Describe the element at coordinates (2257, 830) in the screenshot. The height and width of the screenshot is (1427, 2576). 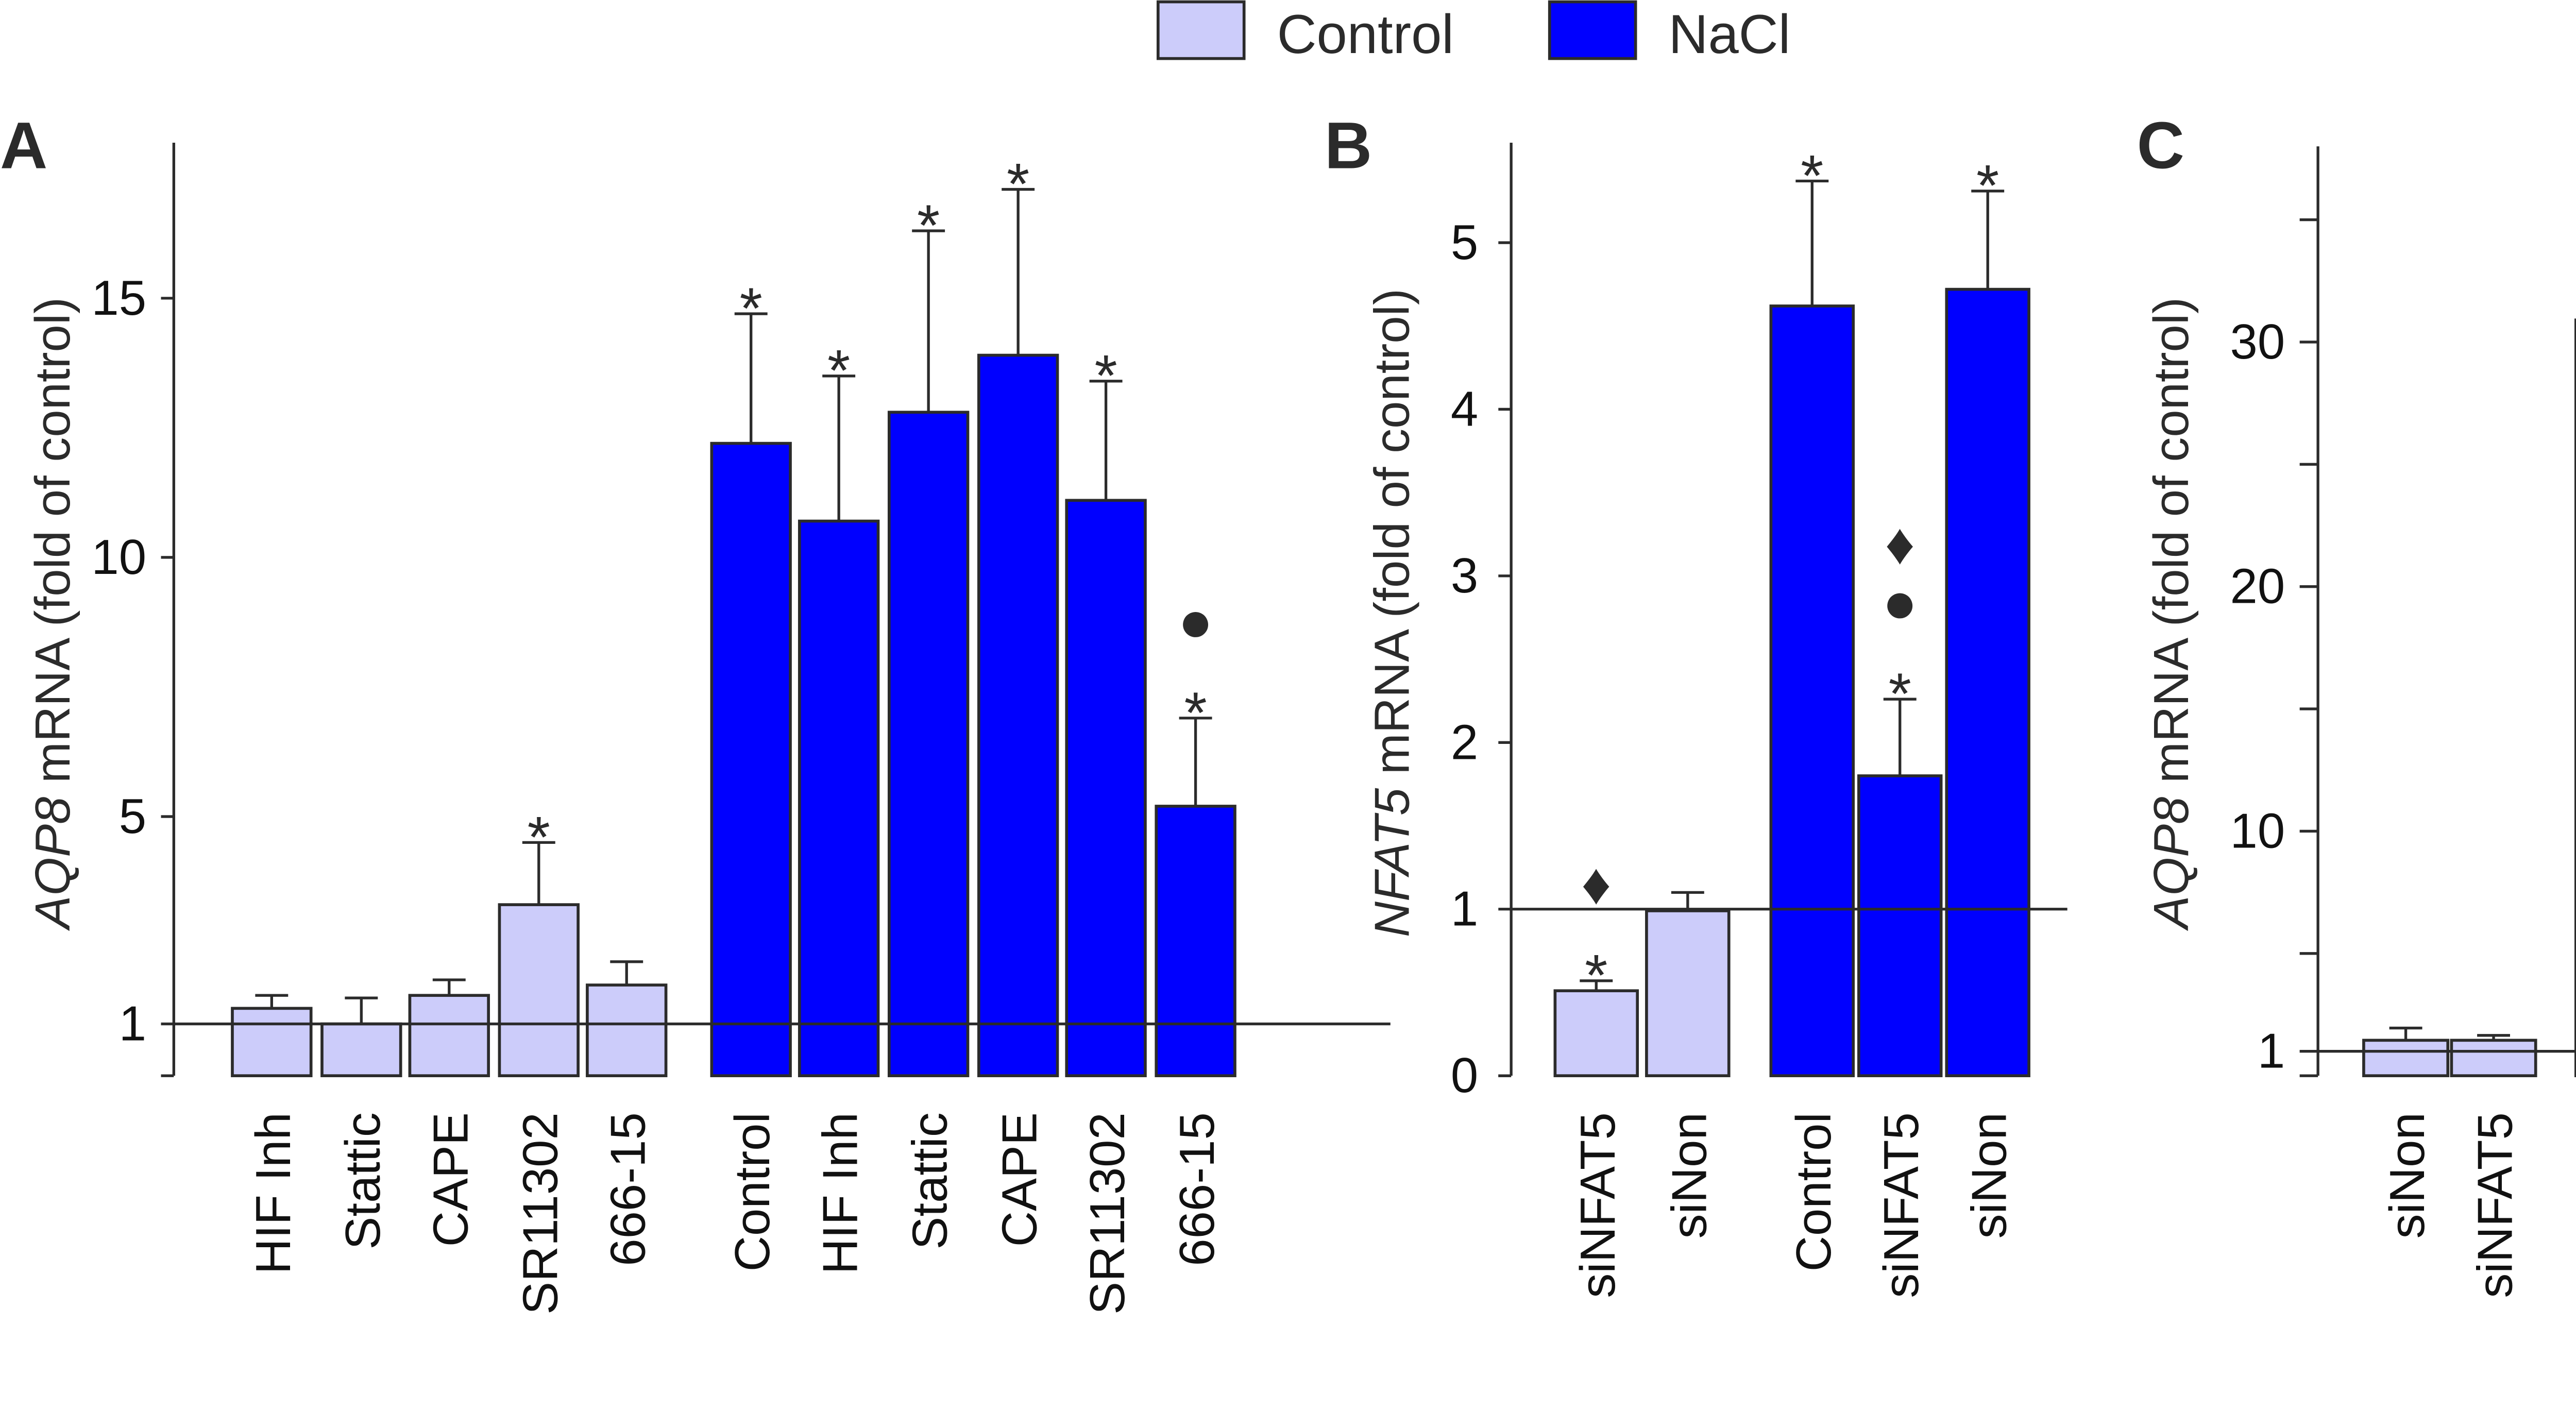
I see `y-tick-label-c: 10` at that location.